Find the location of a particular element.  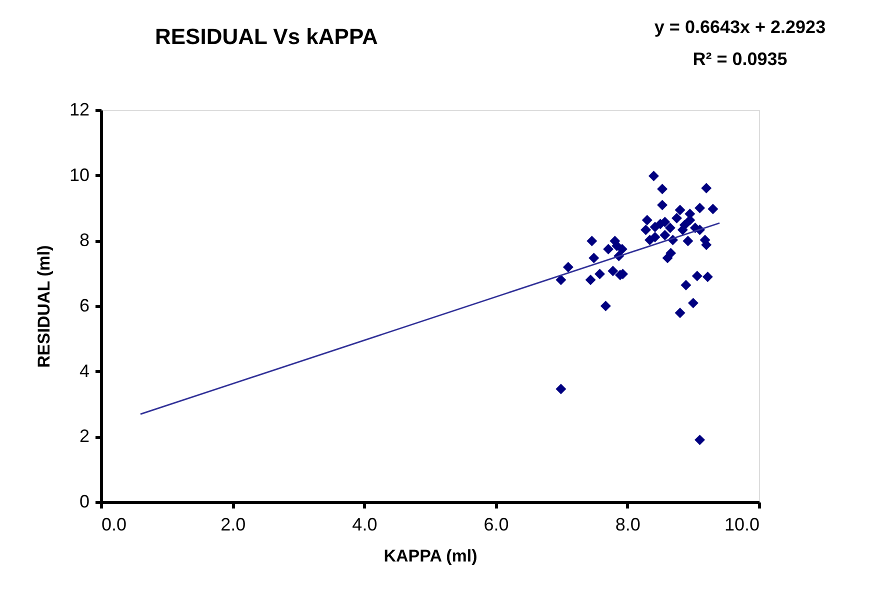

x-tick-label: 2.0 is located at coordinates (233, 524).